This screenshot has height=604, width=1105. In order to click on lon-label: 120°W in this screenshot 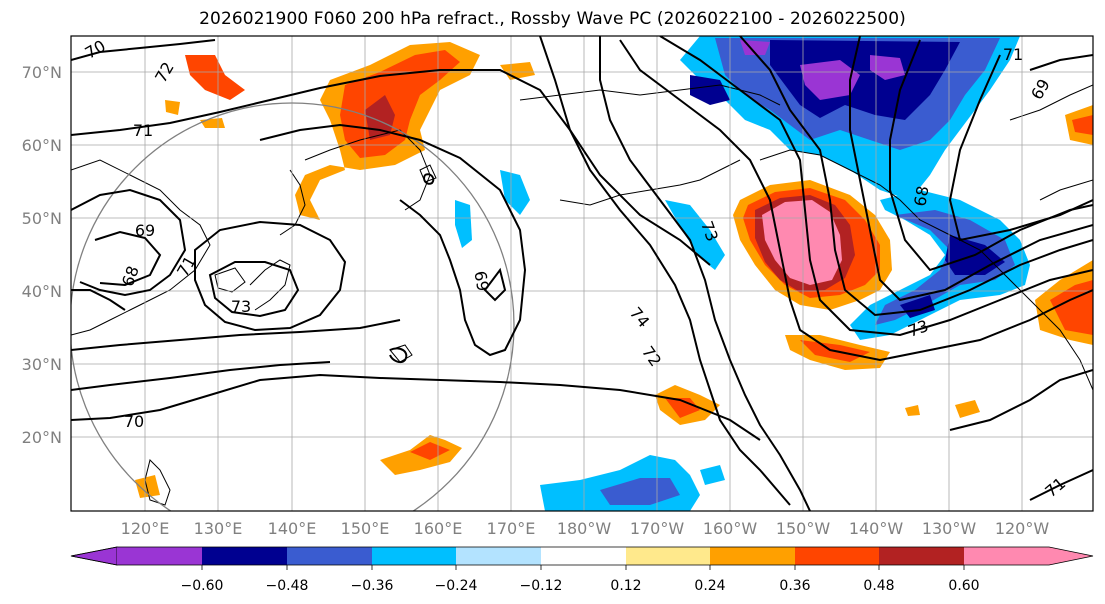, I will do `click(1022, 528)`.